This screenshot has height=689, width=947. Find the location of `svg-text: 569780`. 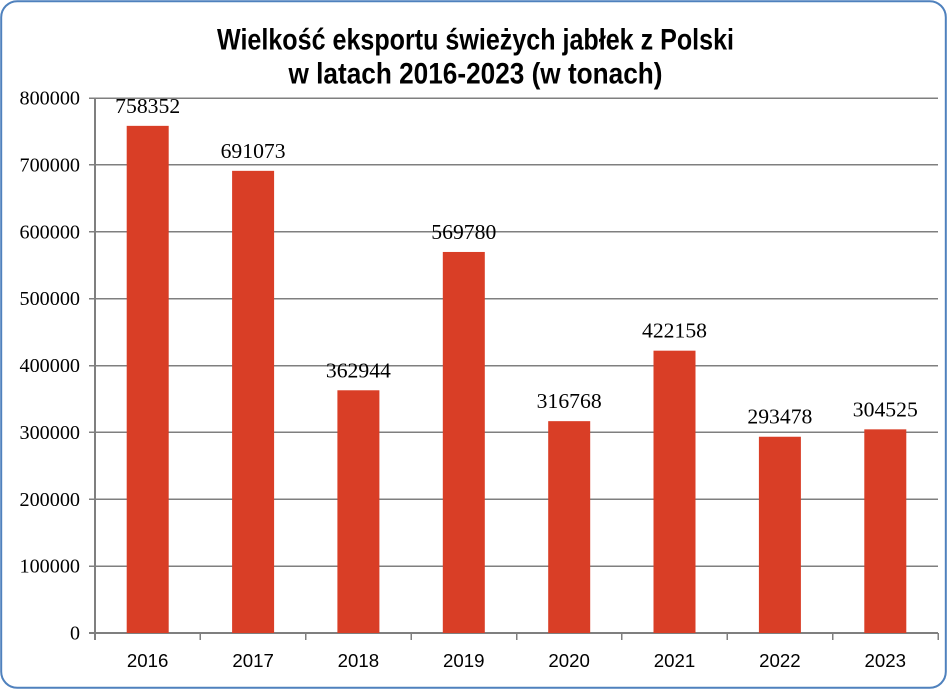

svg-text: 569780 is located at coordinates (463, 232).